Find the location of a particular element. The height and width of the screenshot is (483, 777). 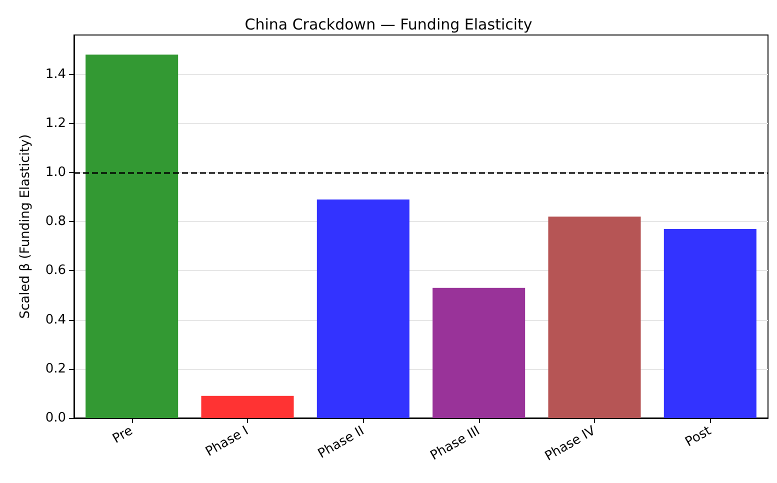

y-tick-label: 0.8 is located at coordinates (55, 222).